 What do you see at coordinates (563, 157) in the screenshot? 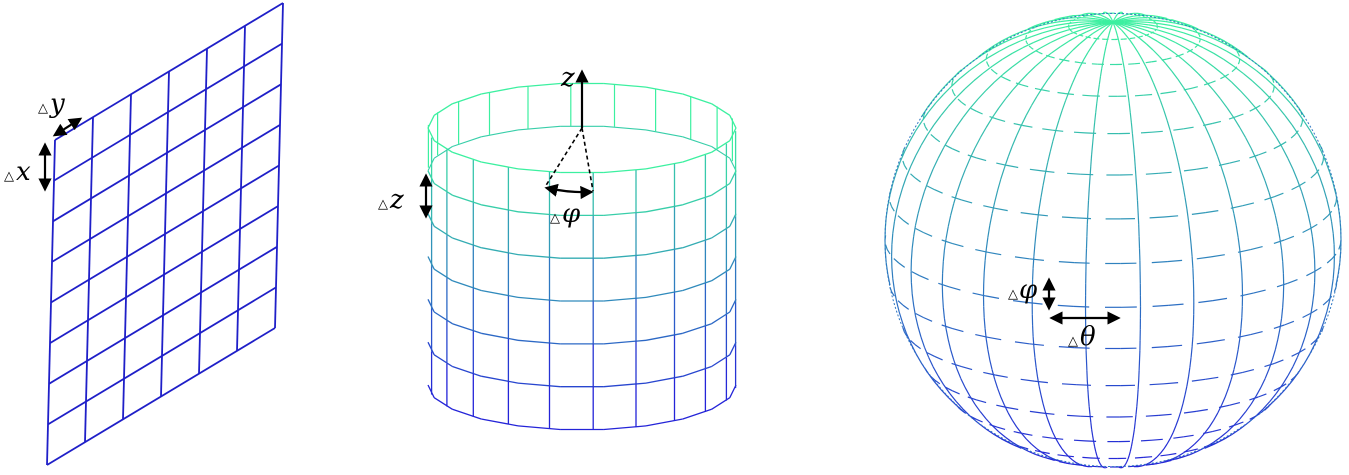
I see `radius-line-left` at bounding box center [563, 157].